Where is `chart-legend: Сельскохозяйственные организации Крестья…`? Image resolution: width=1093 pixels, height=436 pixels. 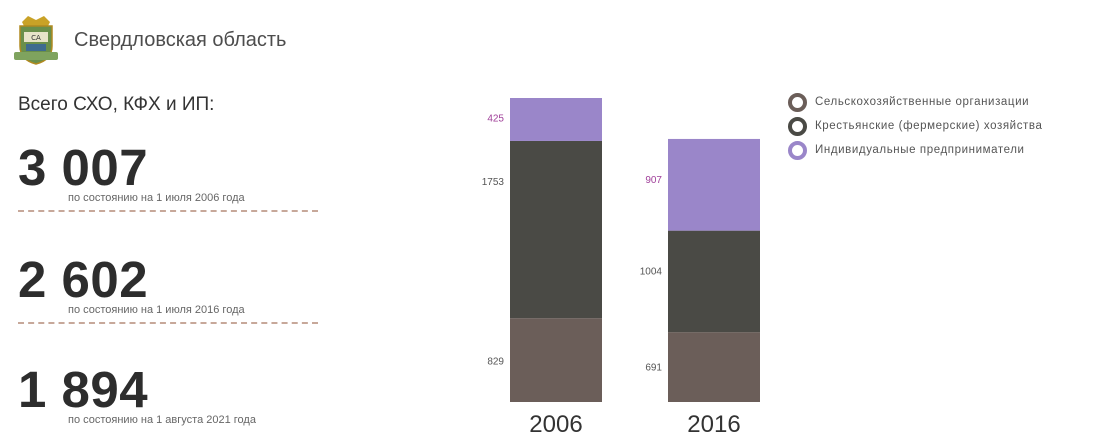 chart-legend: Сельскохозяйственные организации Крестья… is located at coordinates (915, 126).